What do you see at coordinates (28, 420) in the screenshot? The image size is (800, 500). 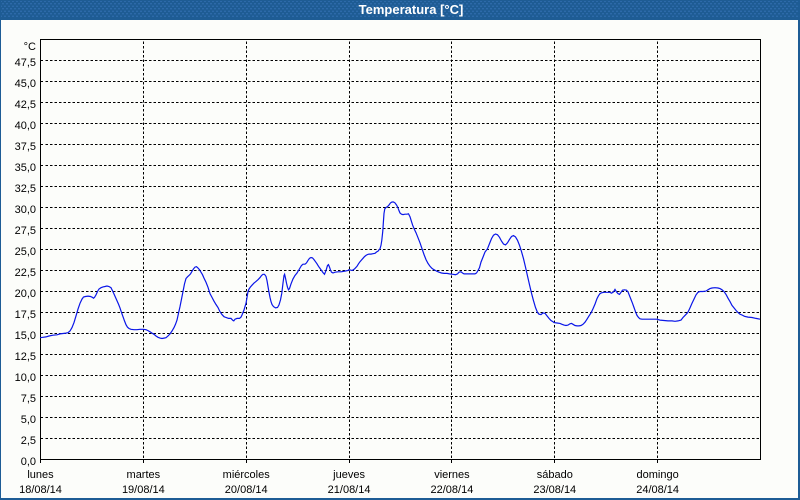 I see `svg-text: 5,0` at bounding box center [28, 420].